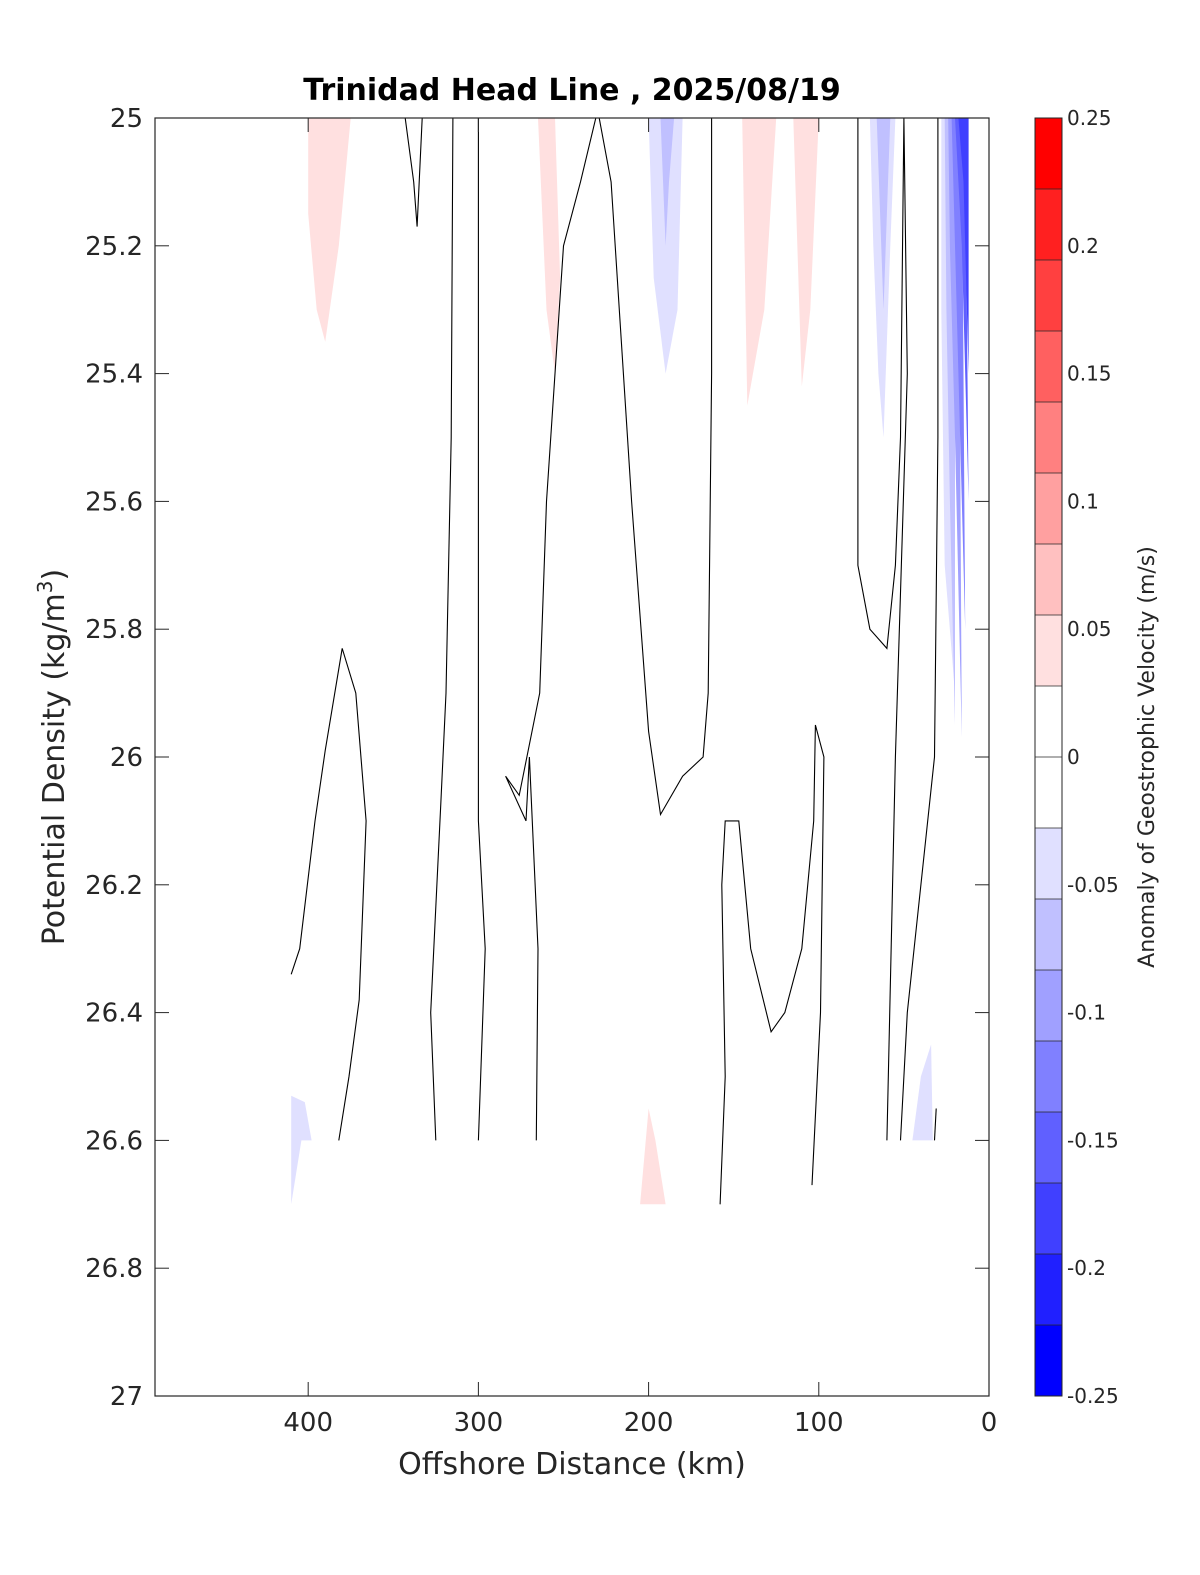 The image size is (1200, 1575). What do you see at coordinates (1093, 1140) in the screenshot?
I see `colorbar-tick-label: -0.15` at bounding box center [1093, 1140].